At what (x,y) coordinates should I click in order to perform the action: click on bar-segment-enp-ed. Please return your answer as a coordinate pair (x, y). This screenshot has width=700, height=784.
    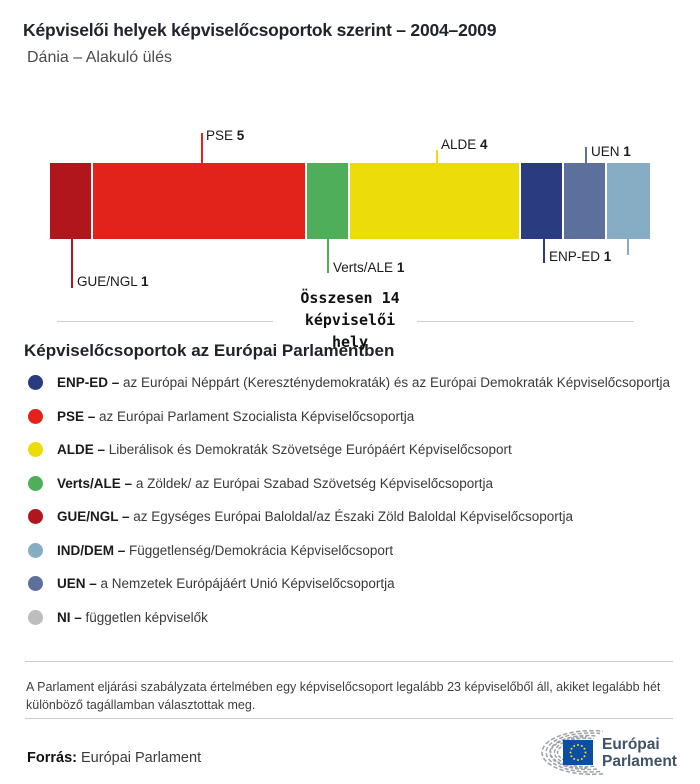
    Looking at the image, I should click on (542, 201).